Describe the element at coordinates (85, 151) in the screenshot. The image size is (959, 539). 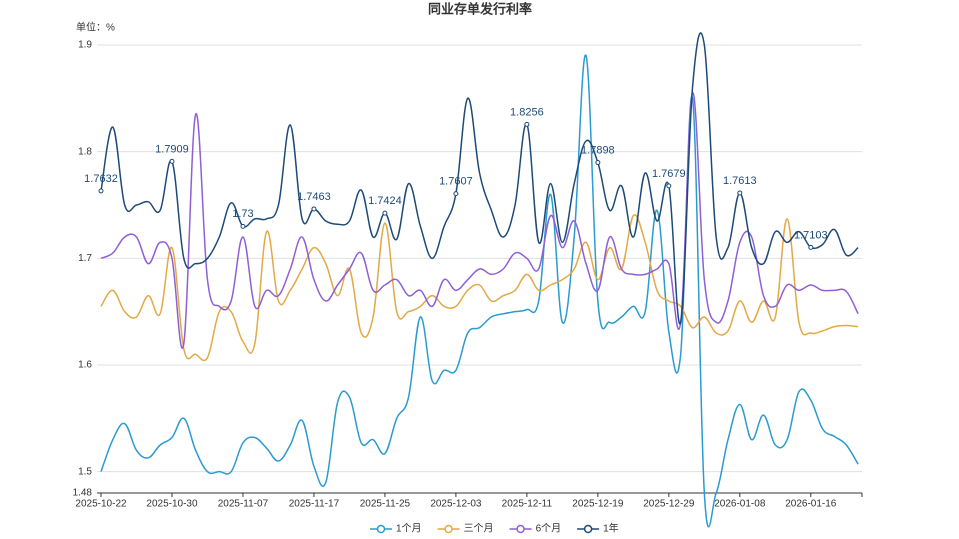
I see `y-tick-label: 1.8` at that location.